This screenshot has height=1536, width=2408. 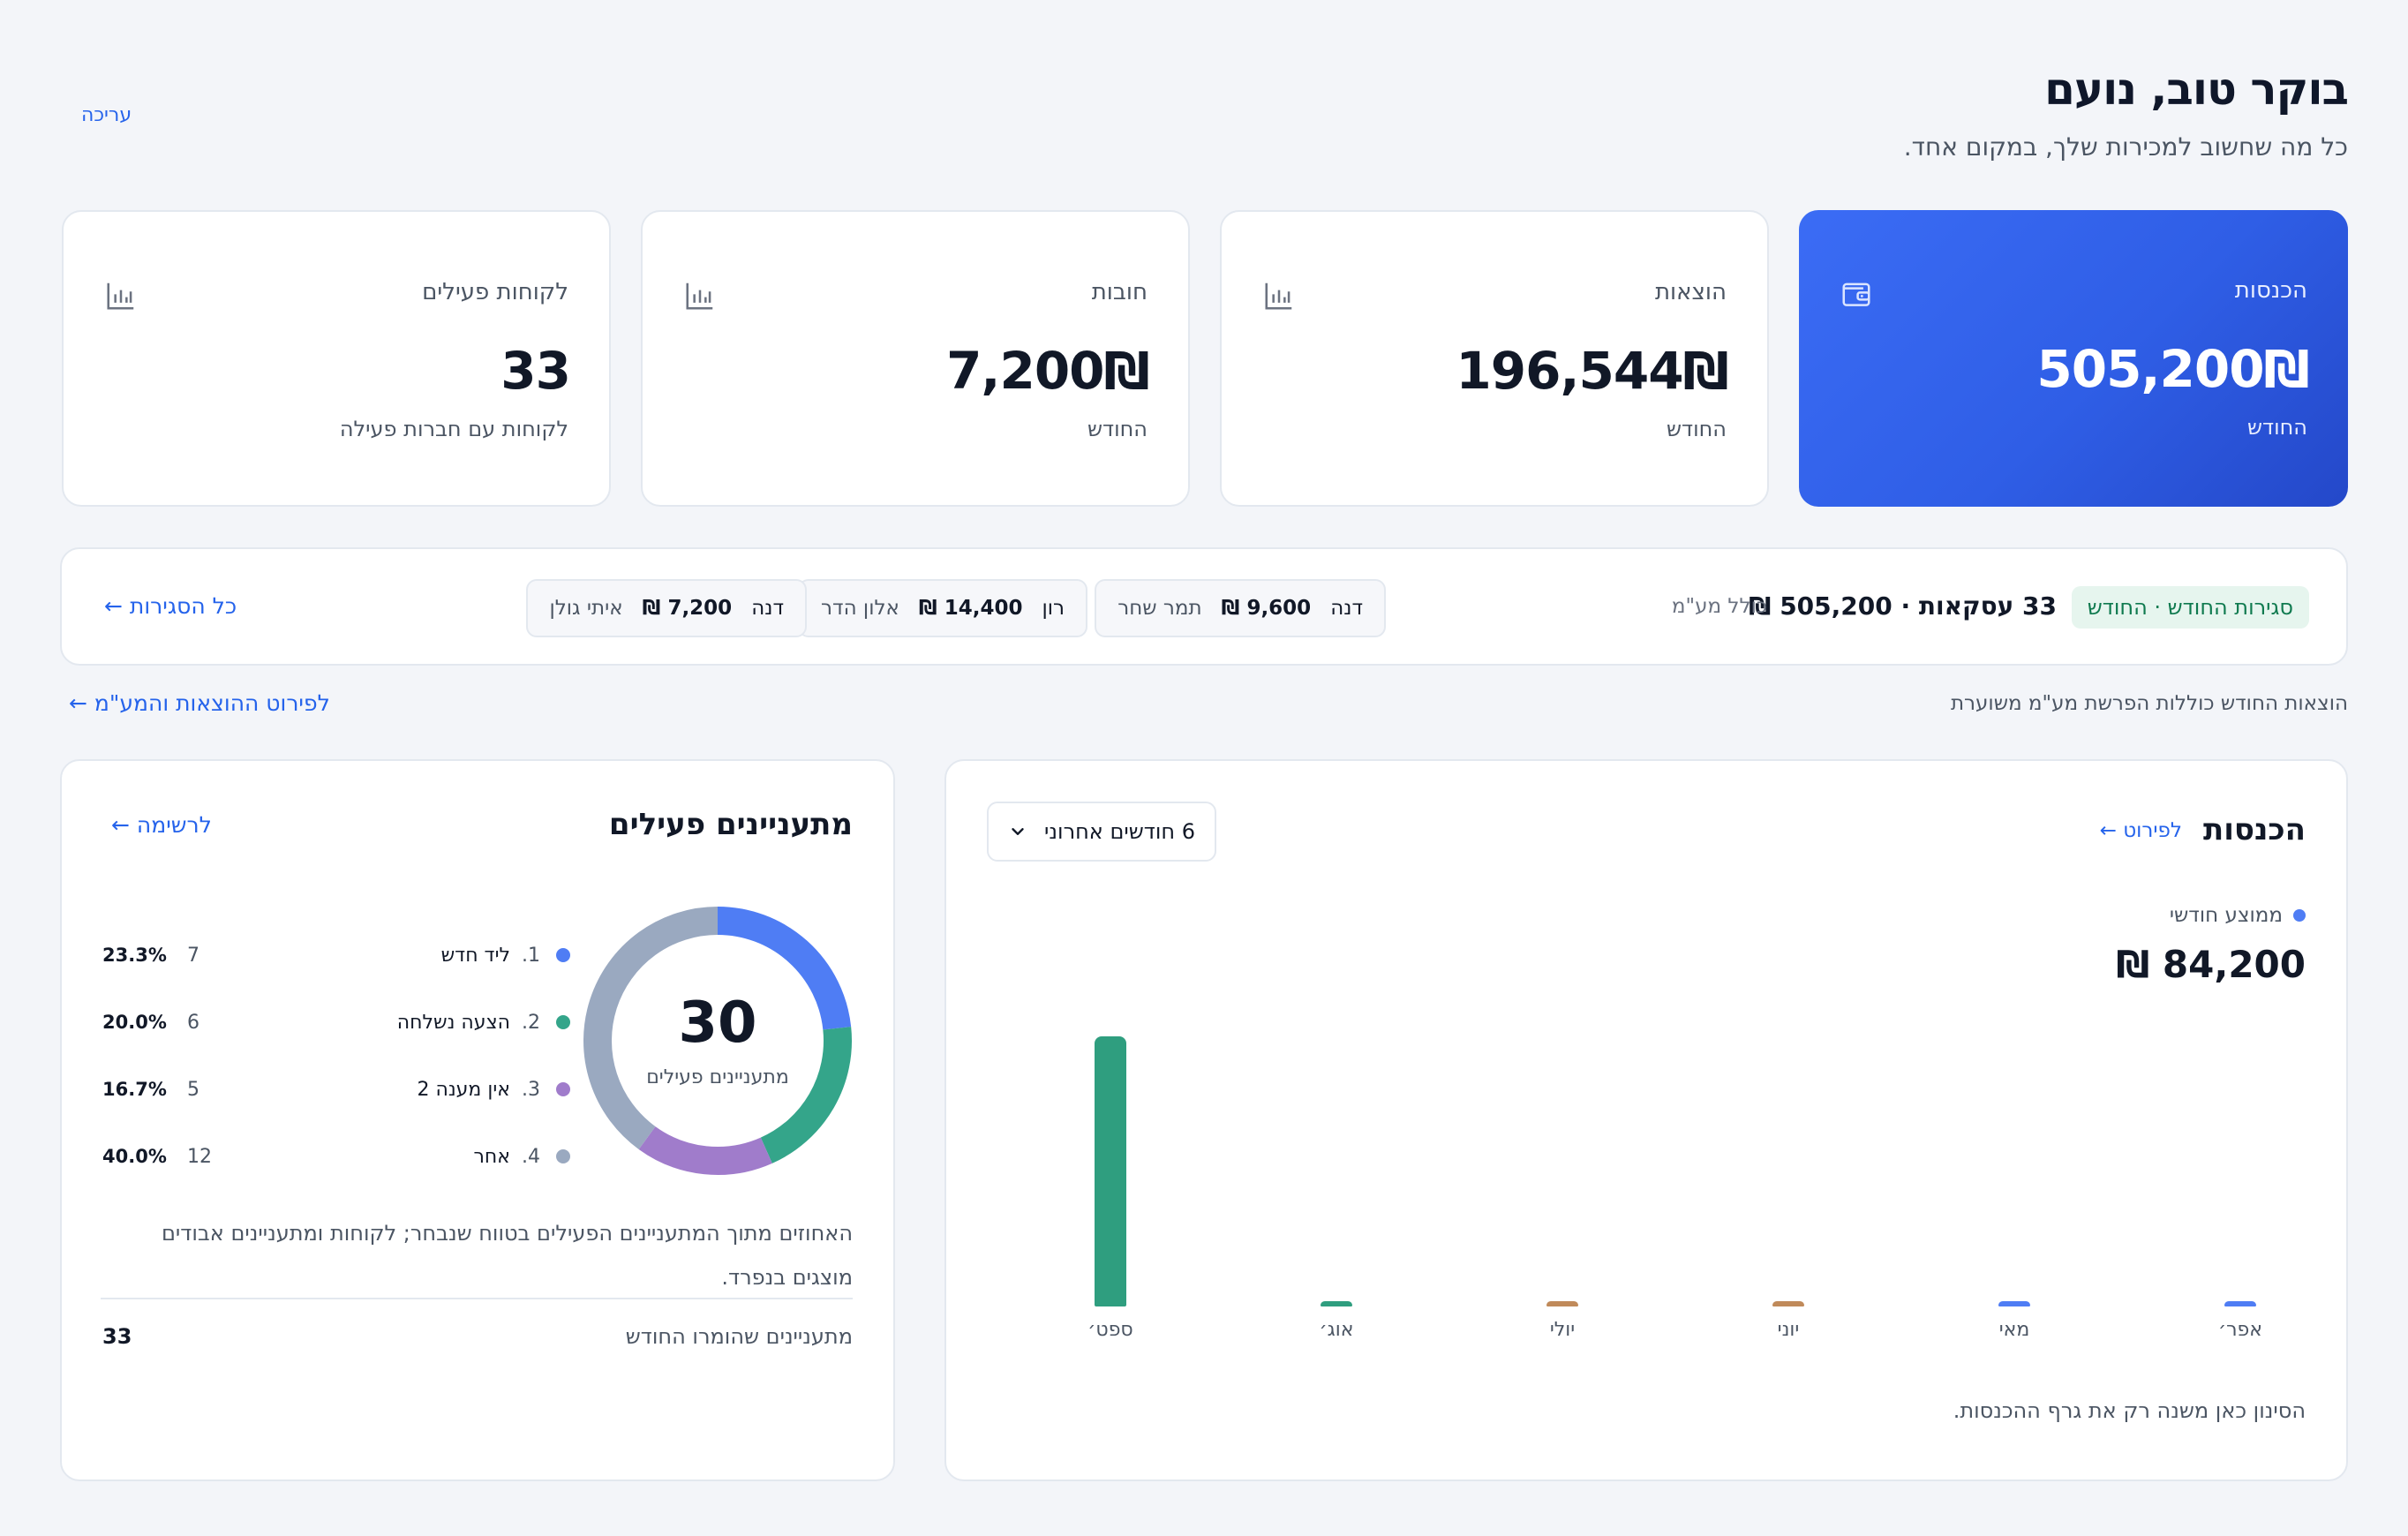 What do you see at coordinates (117, 1336) in the screenshot?
I see `converted-value: 33` at bounding box center [117, 1336].